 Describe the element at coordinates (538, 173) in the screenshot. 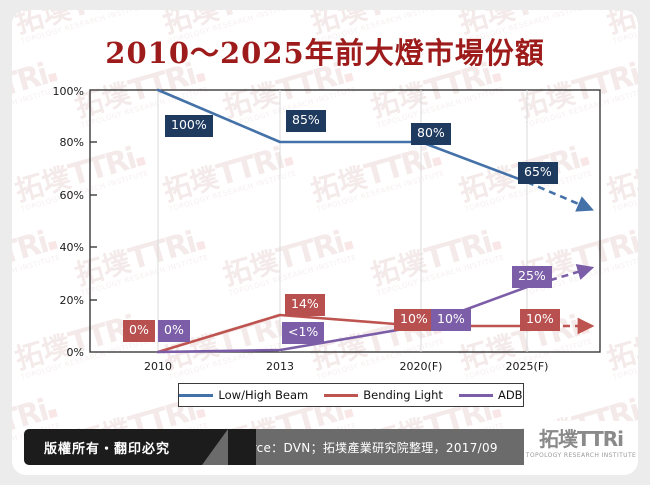

I see `data-label-lhb-2025: 65%` at that location.